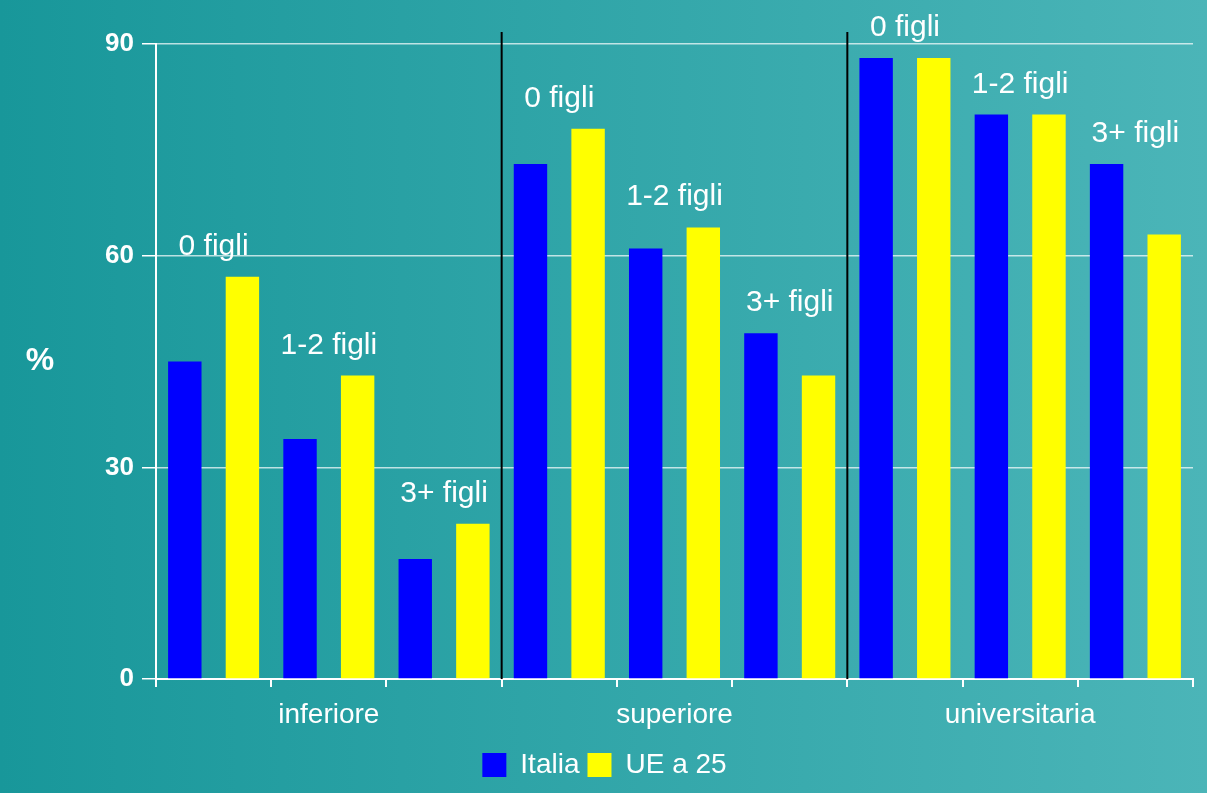  Describe the element at coordinates (674, 713) in the screenshot. I see `text: superiore` at that location.